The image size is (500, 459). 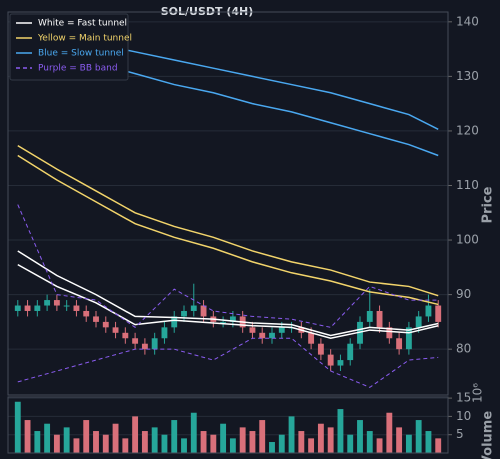 I want to click on y-axis-label: Price, so click(x=488, y=204).